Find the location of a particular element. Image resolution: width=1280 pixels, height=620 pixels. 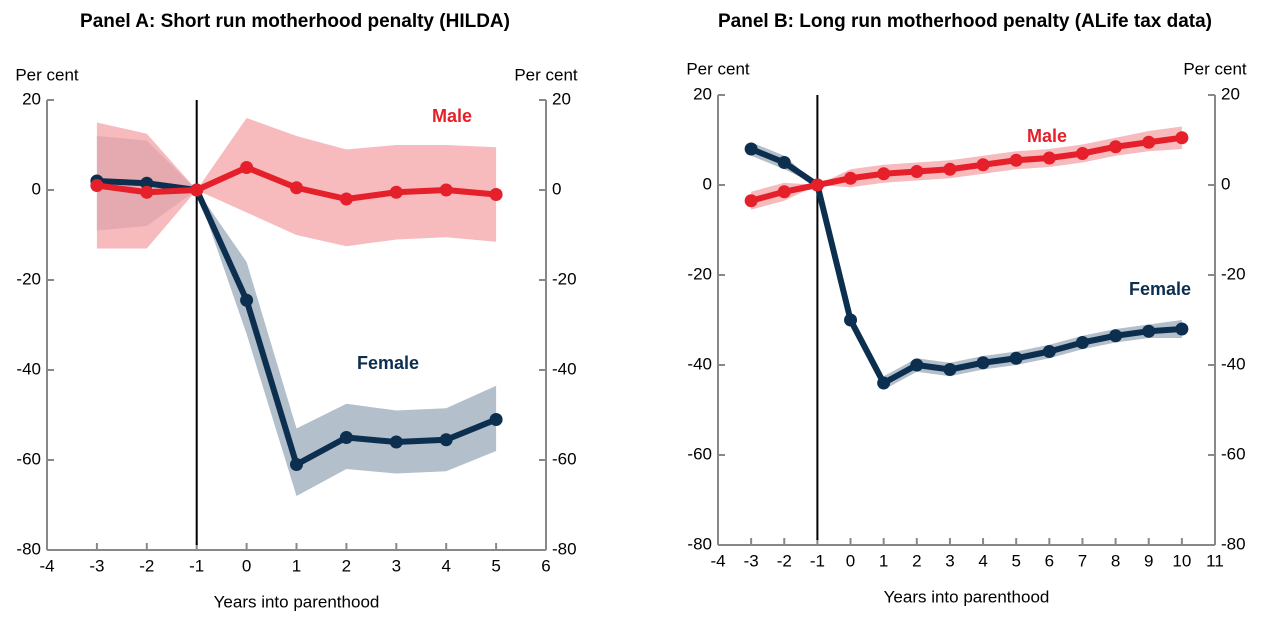

x-tick-label: 9 is located at coordinates (1148, 560).